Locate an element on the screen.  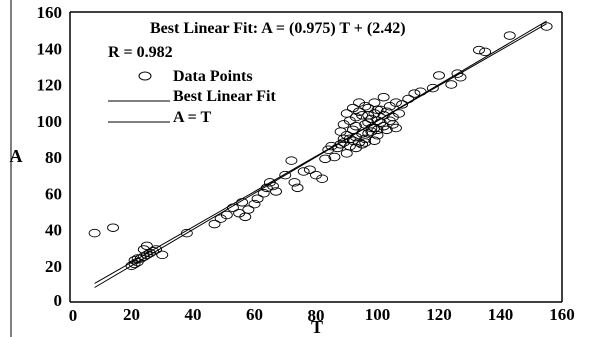
y-tick-label: 80 is located at coordinates (53, 157).